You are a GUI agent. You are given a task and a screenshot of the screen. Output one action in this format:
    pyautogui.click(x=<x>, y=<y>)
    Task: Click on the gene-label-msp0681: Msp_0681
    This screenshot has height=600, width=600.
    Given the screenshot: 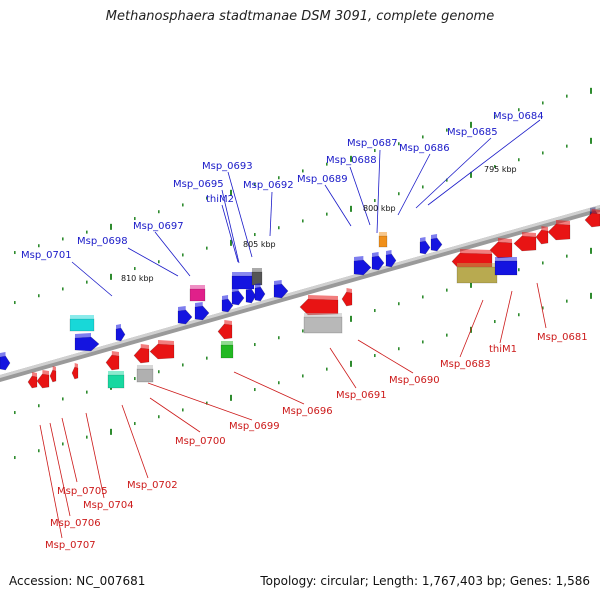 What is the action you would take?
    pyautogui.click(x=562, y=337)
    